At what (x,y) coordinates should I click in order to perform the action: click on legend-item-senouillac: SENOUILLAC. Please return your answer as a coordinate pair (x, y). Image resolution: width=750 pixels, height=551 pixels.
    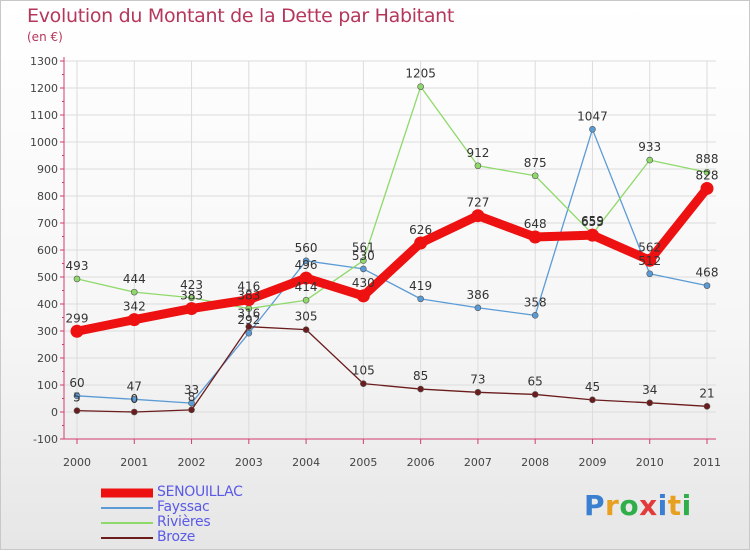
    Looking at the image, I should click on (221, 492).